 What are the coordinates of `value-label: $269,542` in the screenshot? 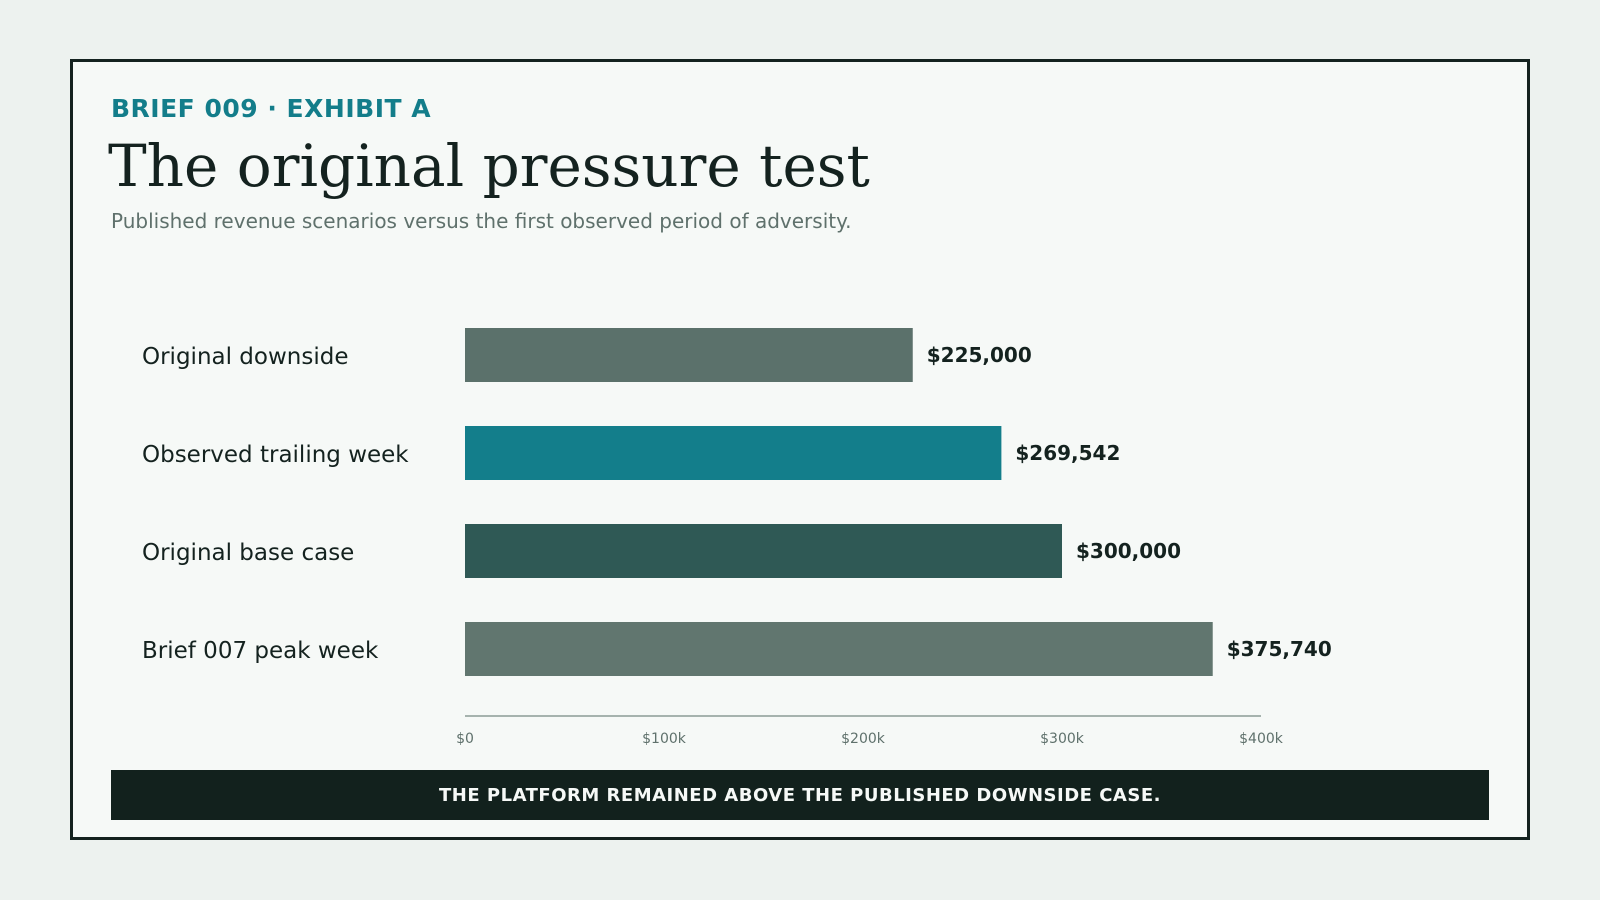 It's located at (1067, 453).